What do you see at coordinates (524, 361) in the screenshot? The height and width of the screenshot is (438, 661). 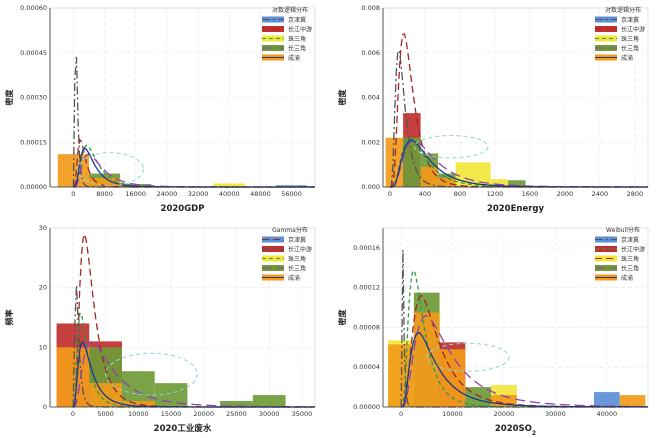 I see `distribution-curve` at bounding box center [524, 361].